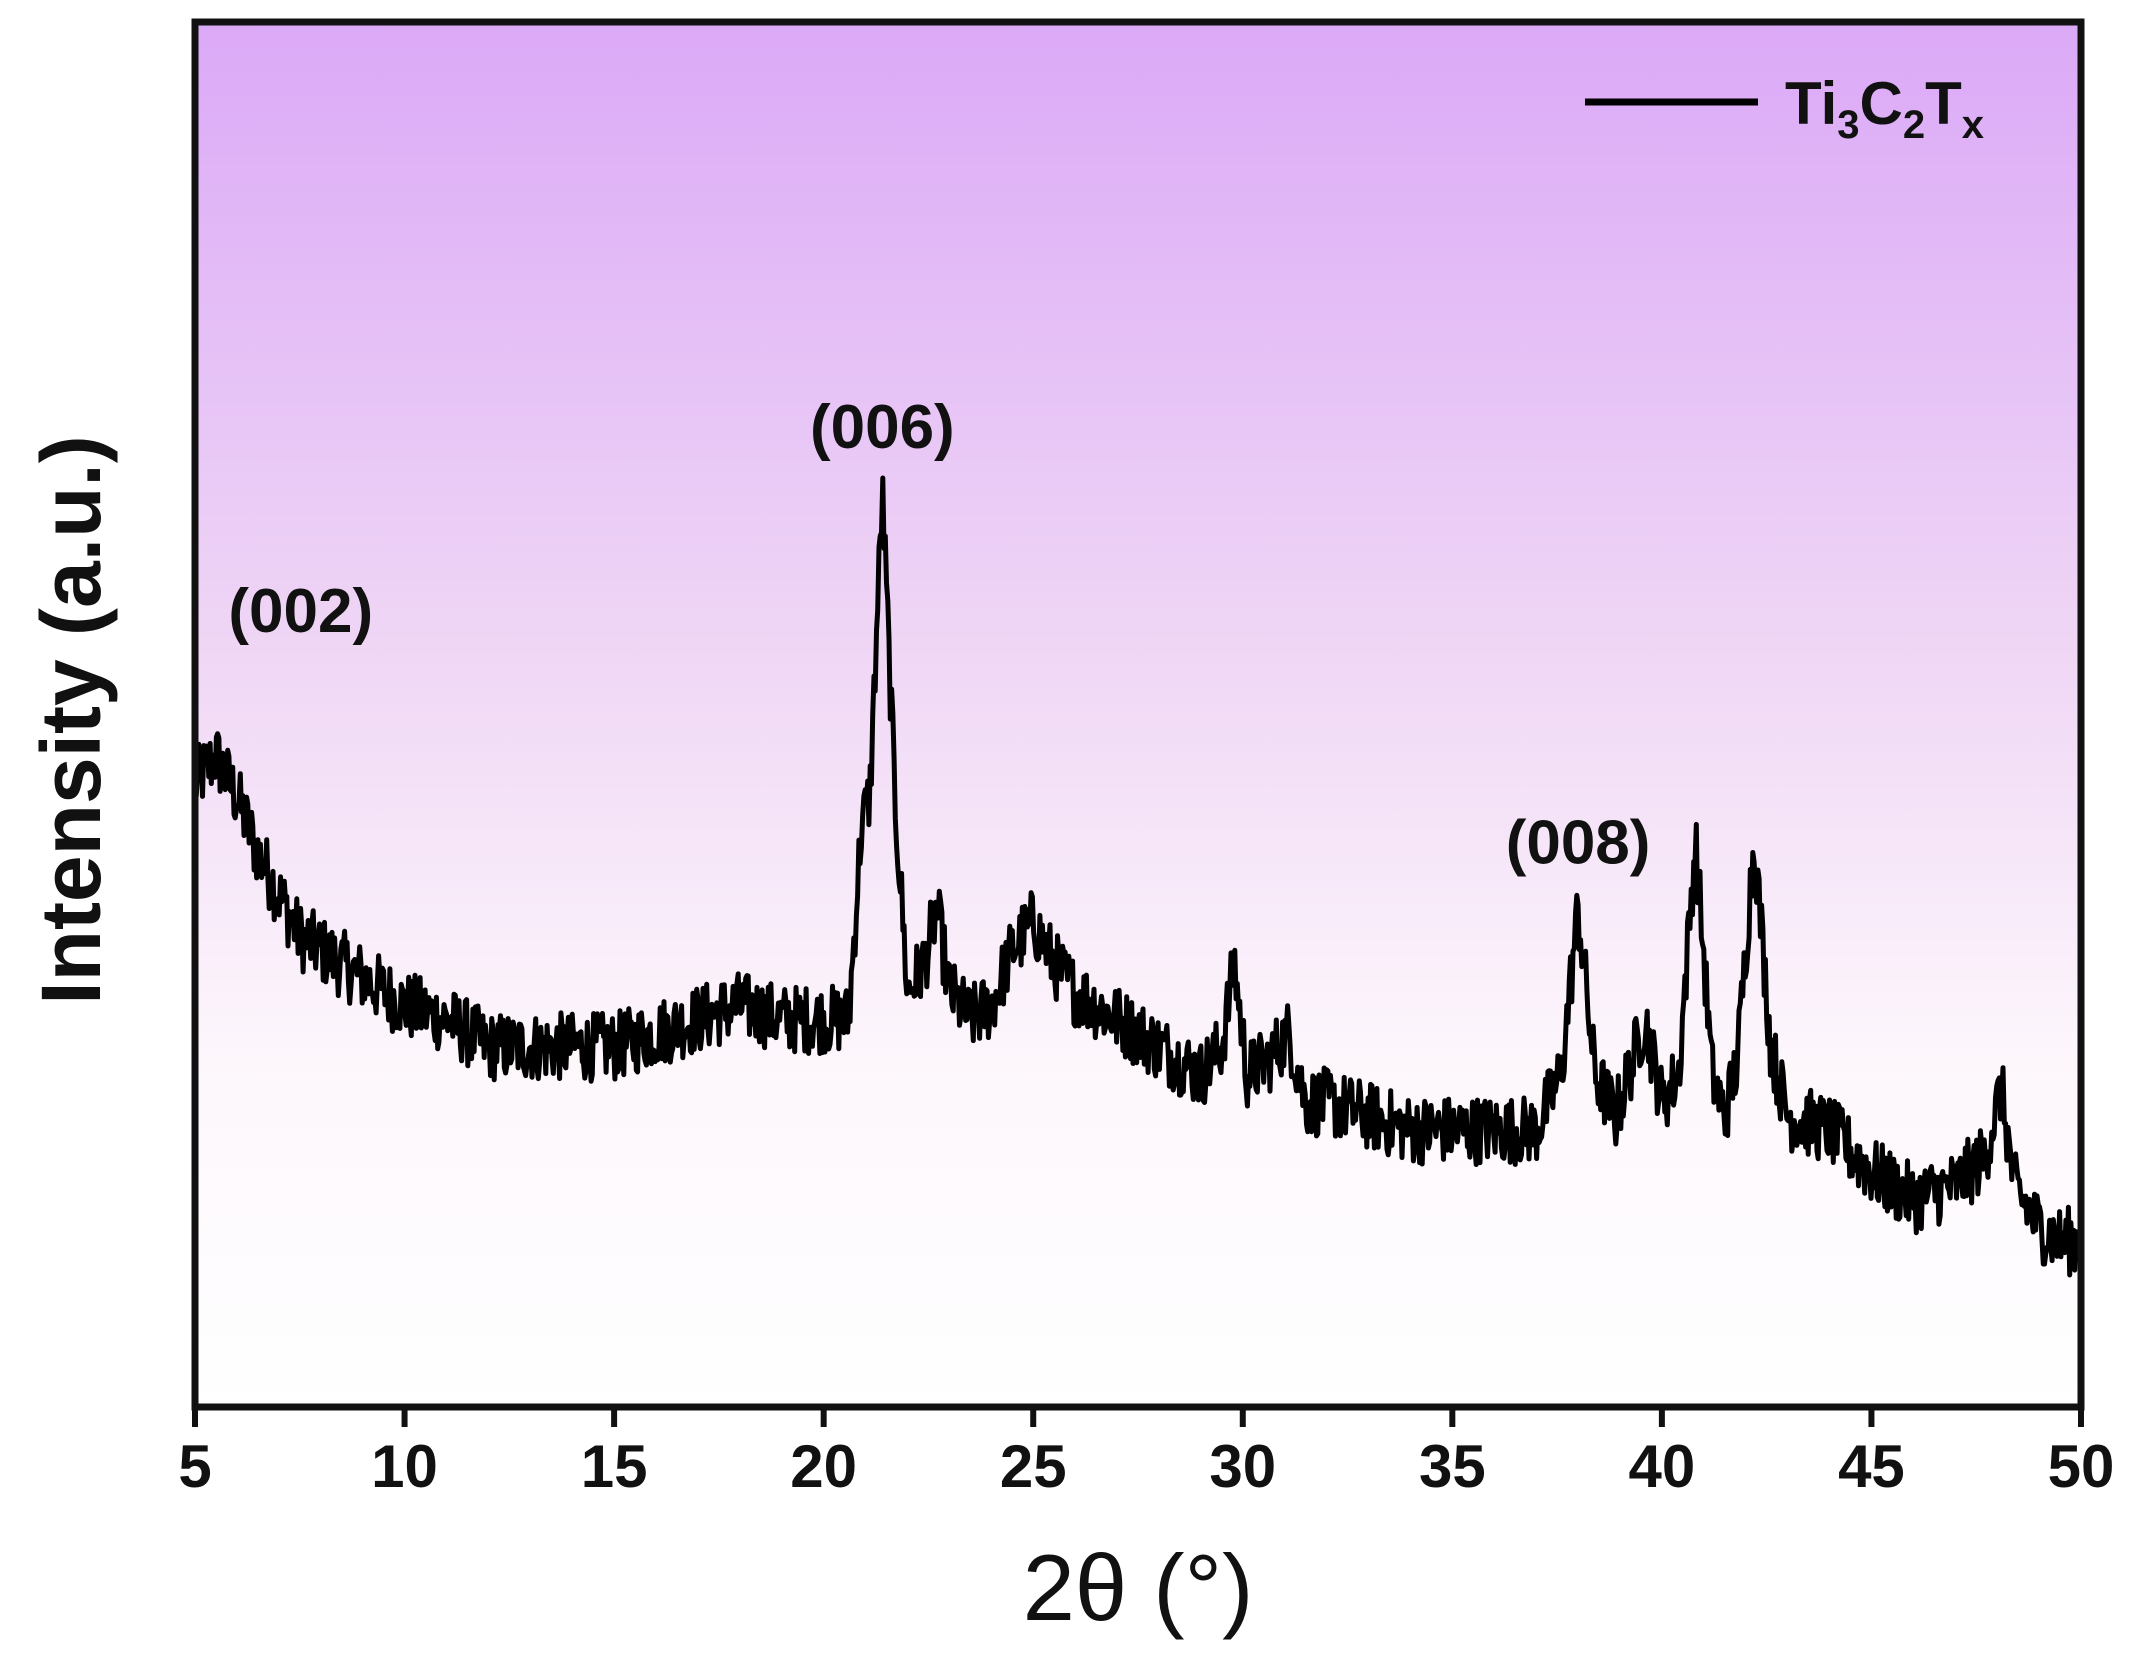  I want to click on x-tick-label: 40, so click(1662, 1466).